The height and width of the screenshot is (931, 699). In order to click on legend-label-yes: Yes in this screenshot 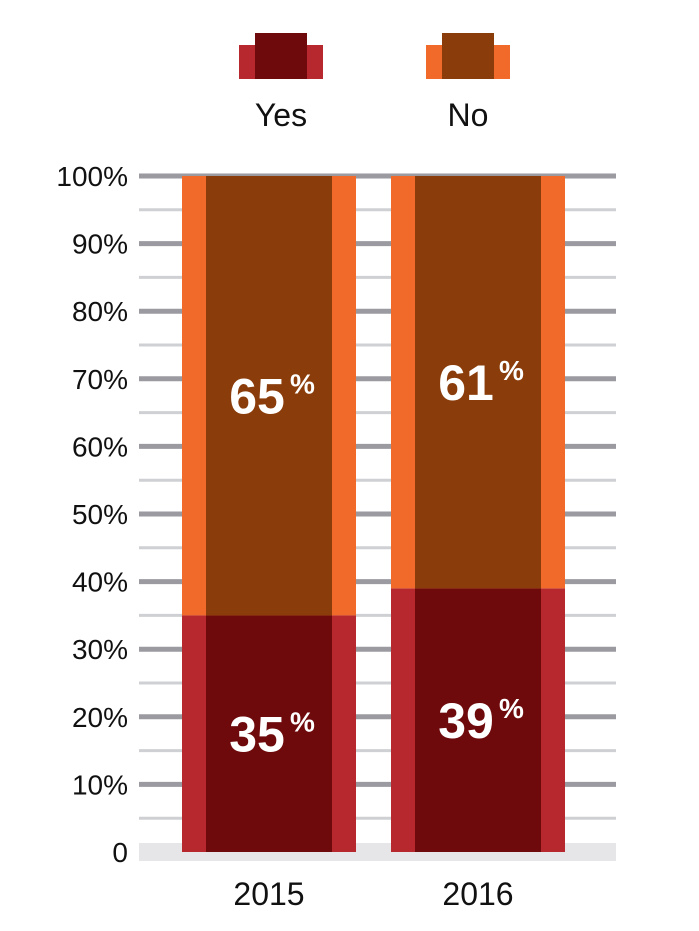, I will do `click(281, 115)`.